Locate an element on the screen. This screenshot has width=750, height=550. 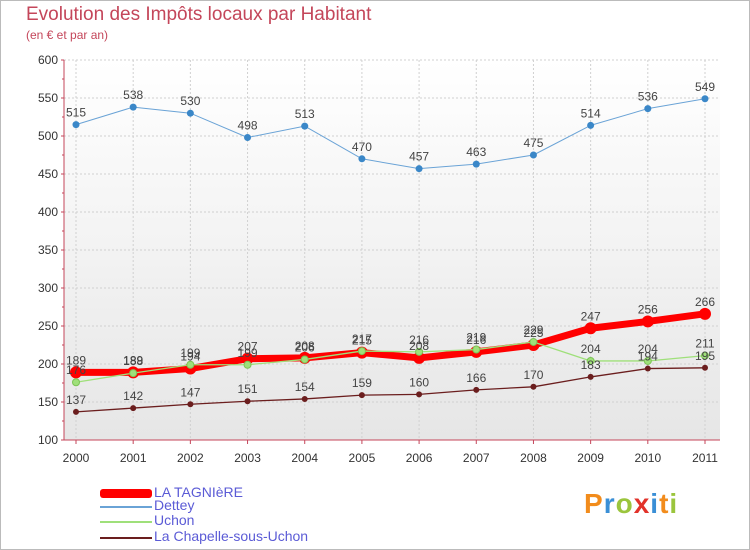
data-label: 217 is located at coordinates (362, 339).